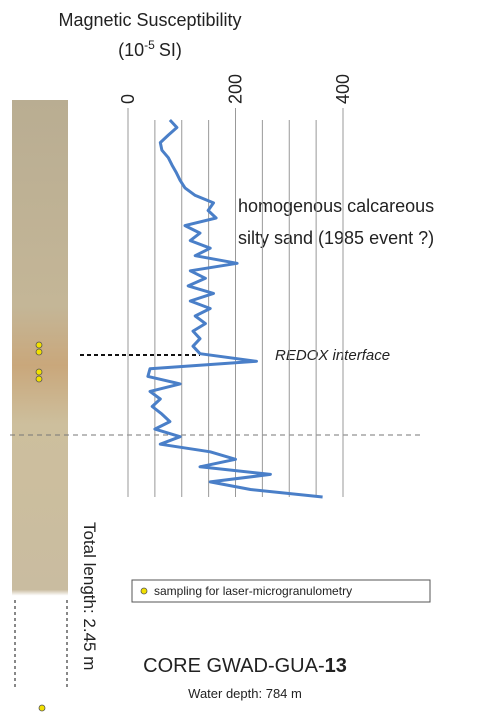 The height and width of the screenshot is (718, 490). What do you see at coordinates (131, 50) in the screenshot?
I see `unit-prefix: (10` at bounding box center [131, 50].